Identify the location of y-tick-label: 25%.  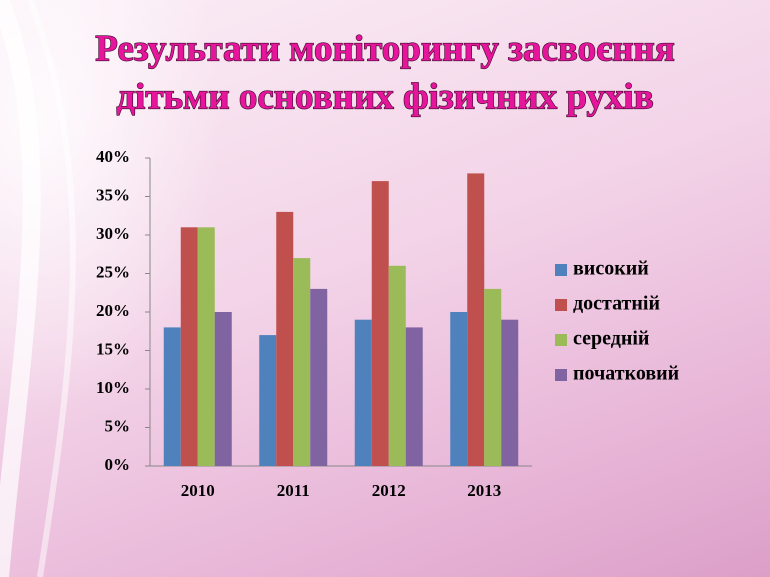
(113, 271).